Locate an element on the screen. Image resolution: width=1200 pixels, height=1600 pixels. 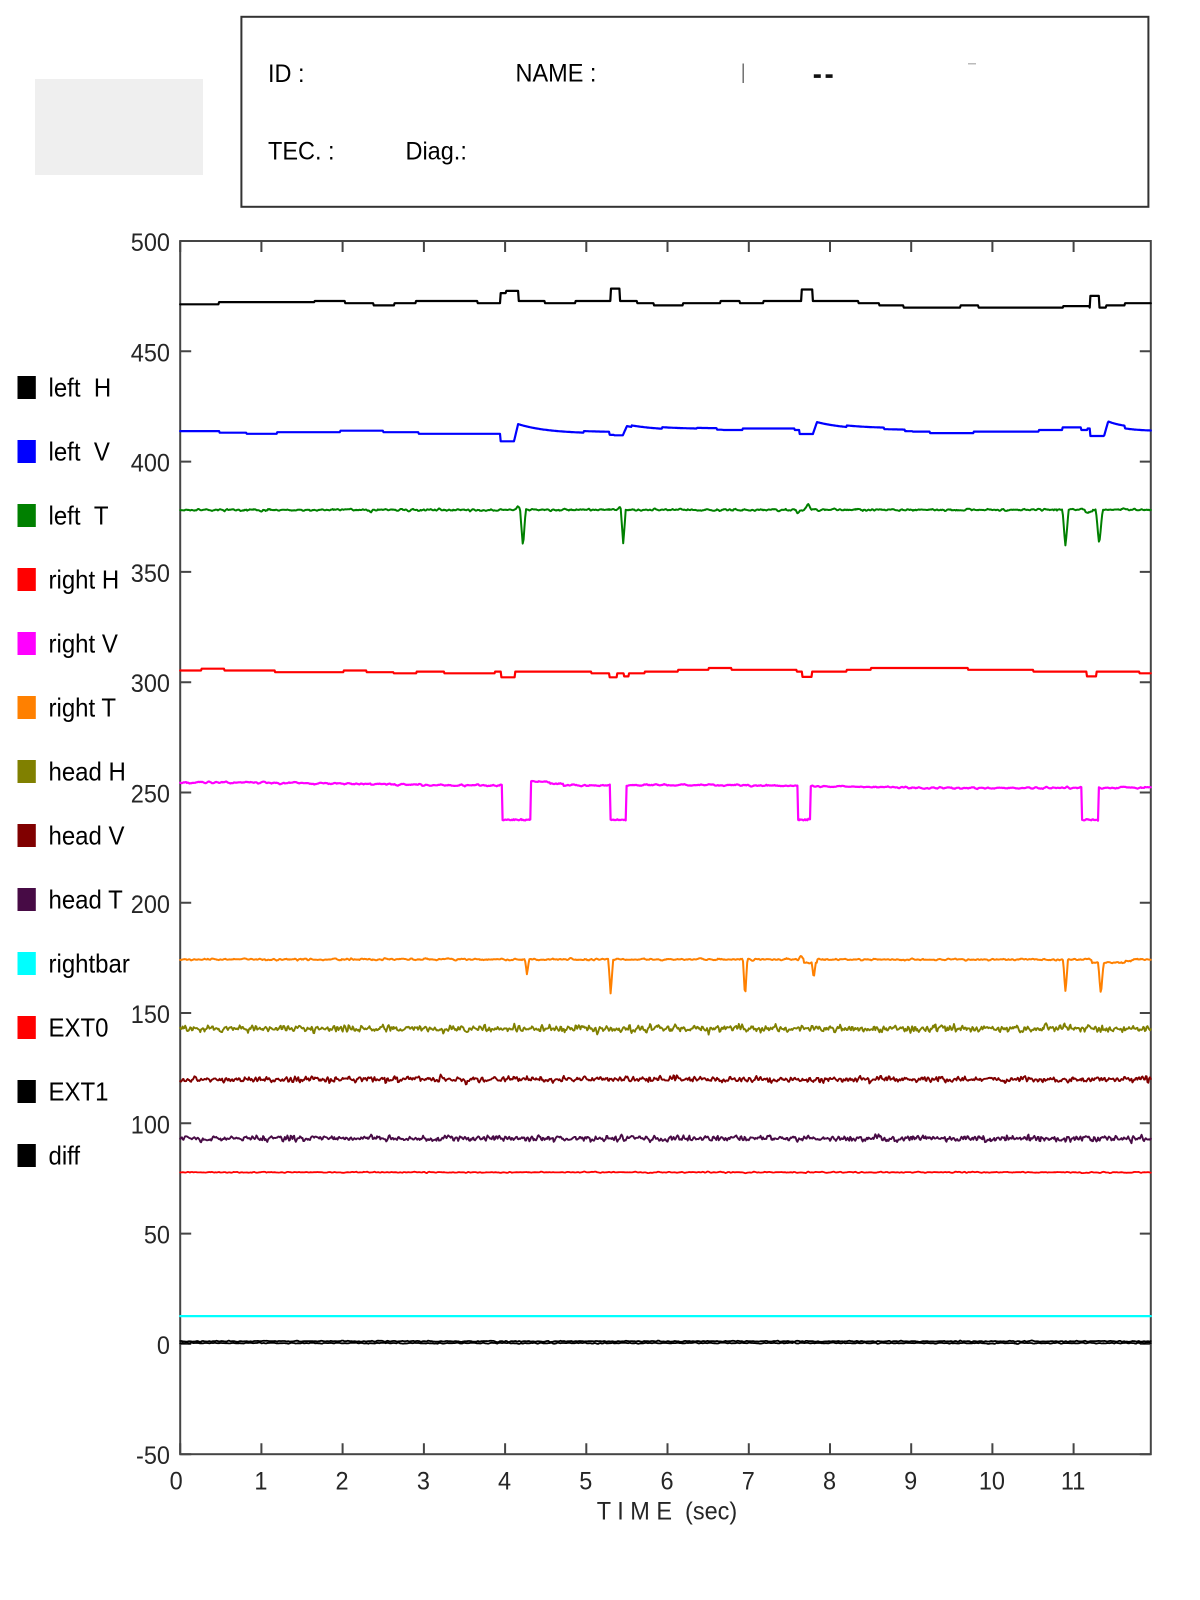
svg-text: T I M E (sec) is located at coordinates (667, 1512).